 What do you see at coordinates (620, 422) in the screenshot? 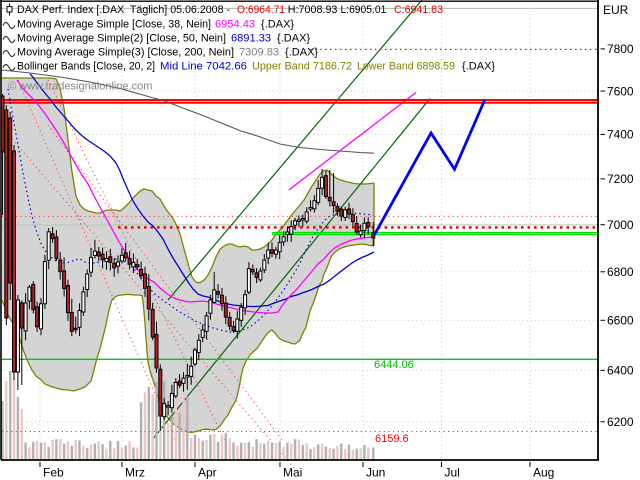
I see `svg-text: 6200` at bounding box center [620, 422].